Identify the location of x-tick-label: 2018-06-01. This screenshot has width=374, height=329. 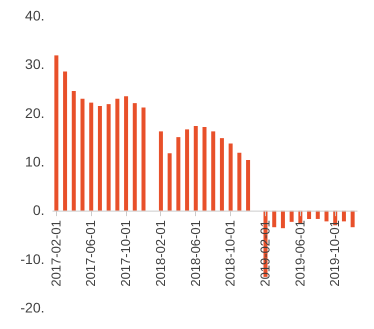
(195, 253).